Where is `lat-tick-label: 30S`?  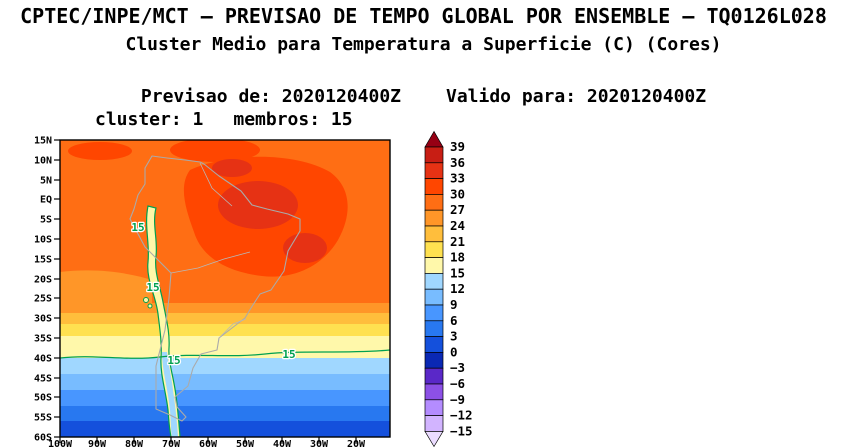 lat-tick-label: 30S is located at coordinates (43, 319).